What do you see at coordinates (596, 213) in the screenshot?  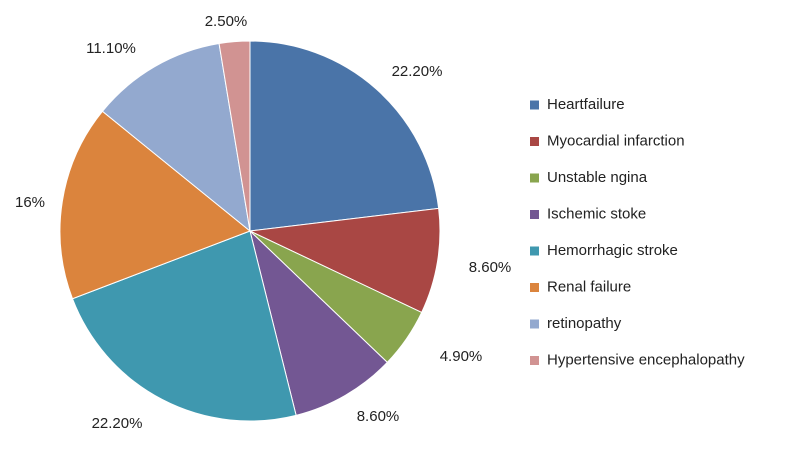 I see `legend-label: Ischemic stoke` at bounding box center [596, 213].